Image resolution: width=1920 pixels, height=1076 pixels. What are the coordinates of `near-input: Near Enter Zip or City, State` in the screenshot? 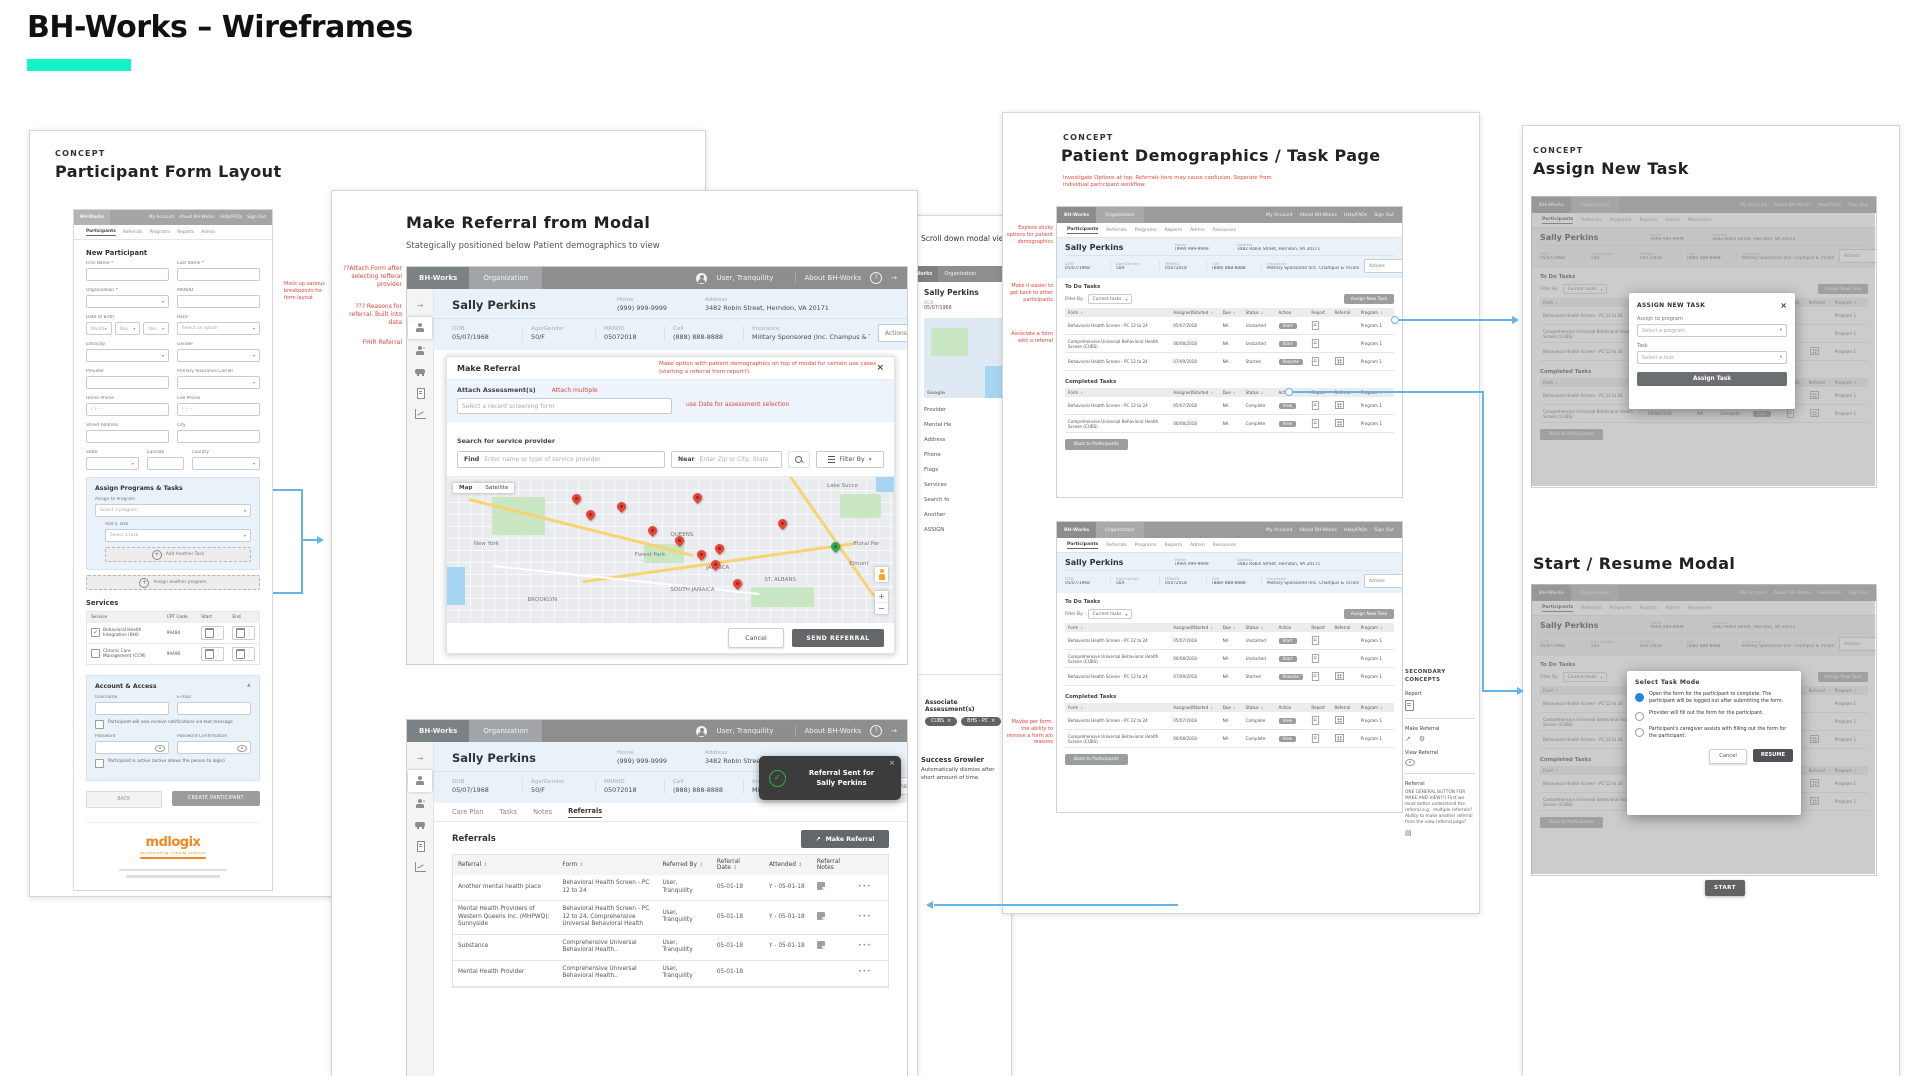 It's located at (726, 459).